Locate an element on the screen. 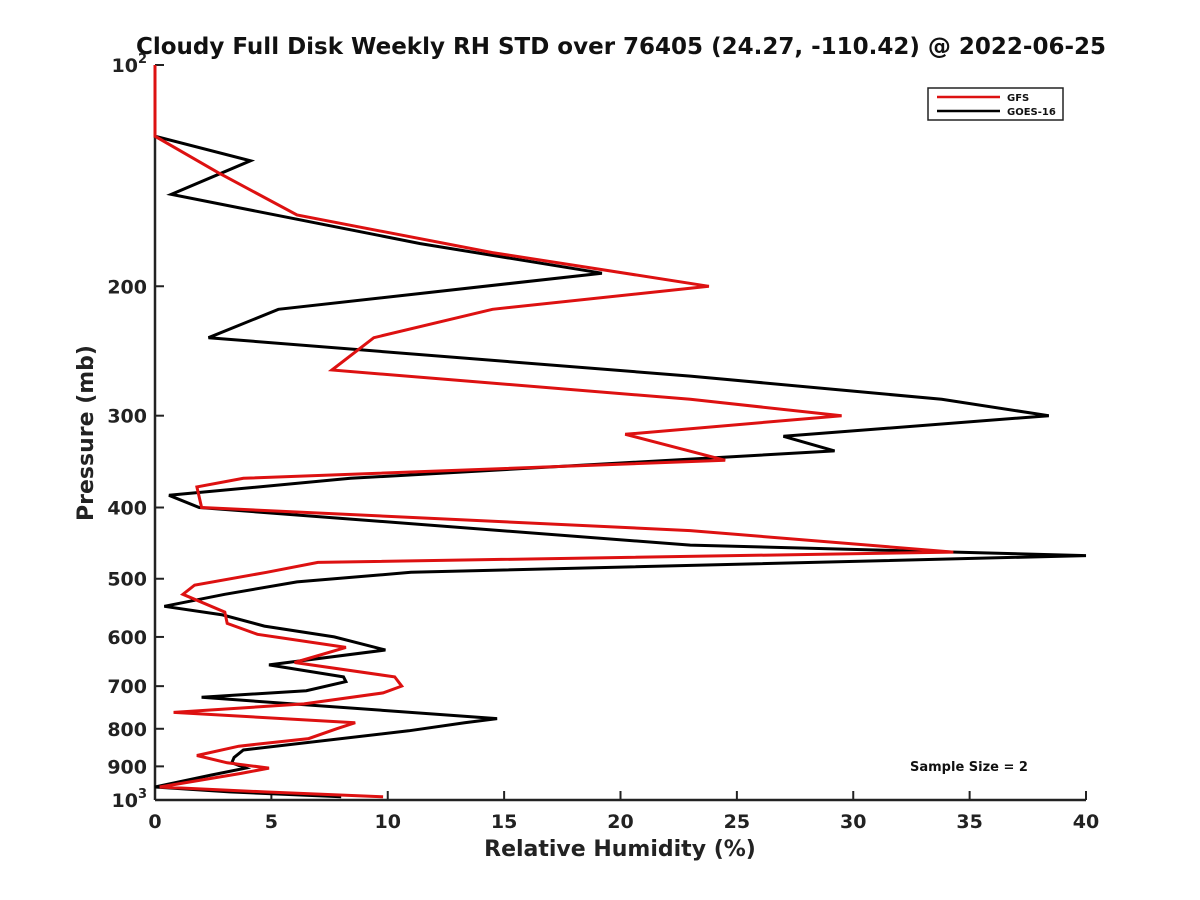  x-tick-label: 30 is located at coordinates (853, 822).